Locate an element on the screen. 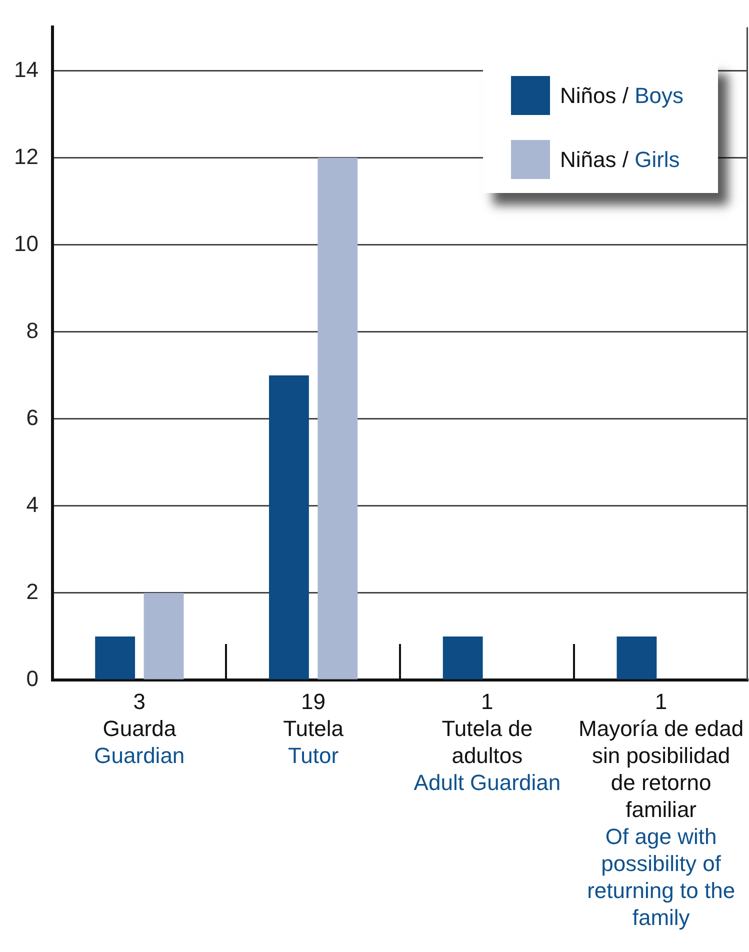  x-tick-label: Tutela Tutor is located at coordinates (313, 742).